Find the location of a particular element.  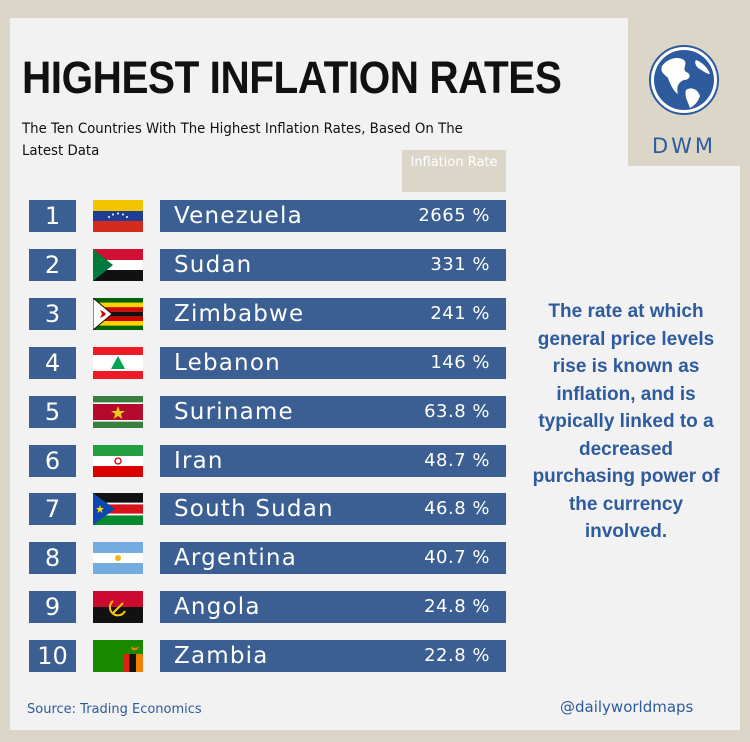

venezuela-flag-icon is located at coordinates (118, 216).